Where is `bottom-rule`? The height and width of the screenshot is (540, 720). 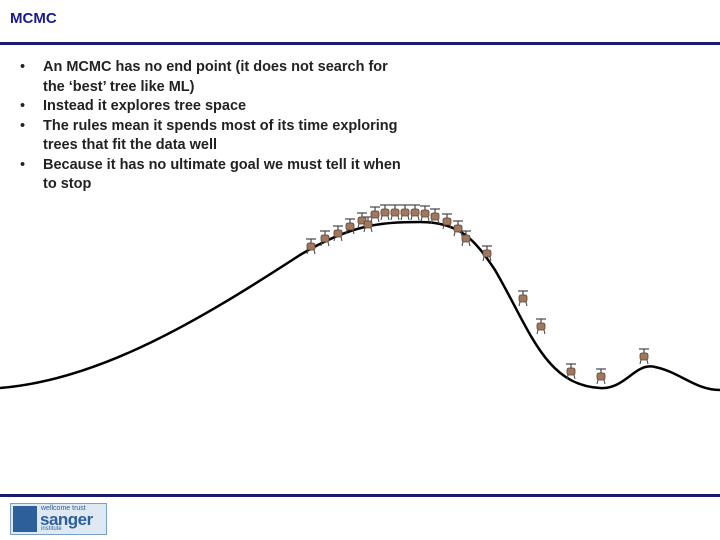
bottom-rule is located at coordinates (360, 495).